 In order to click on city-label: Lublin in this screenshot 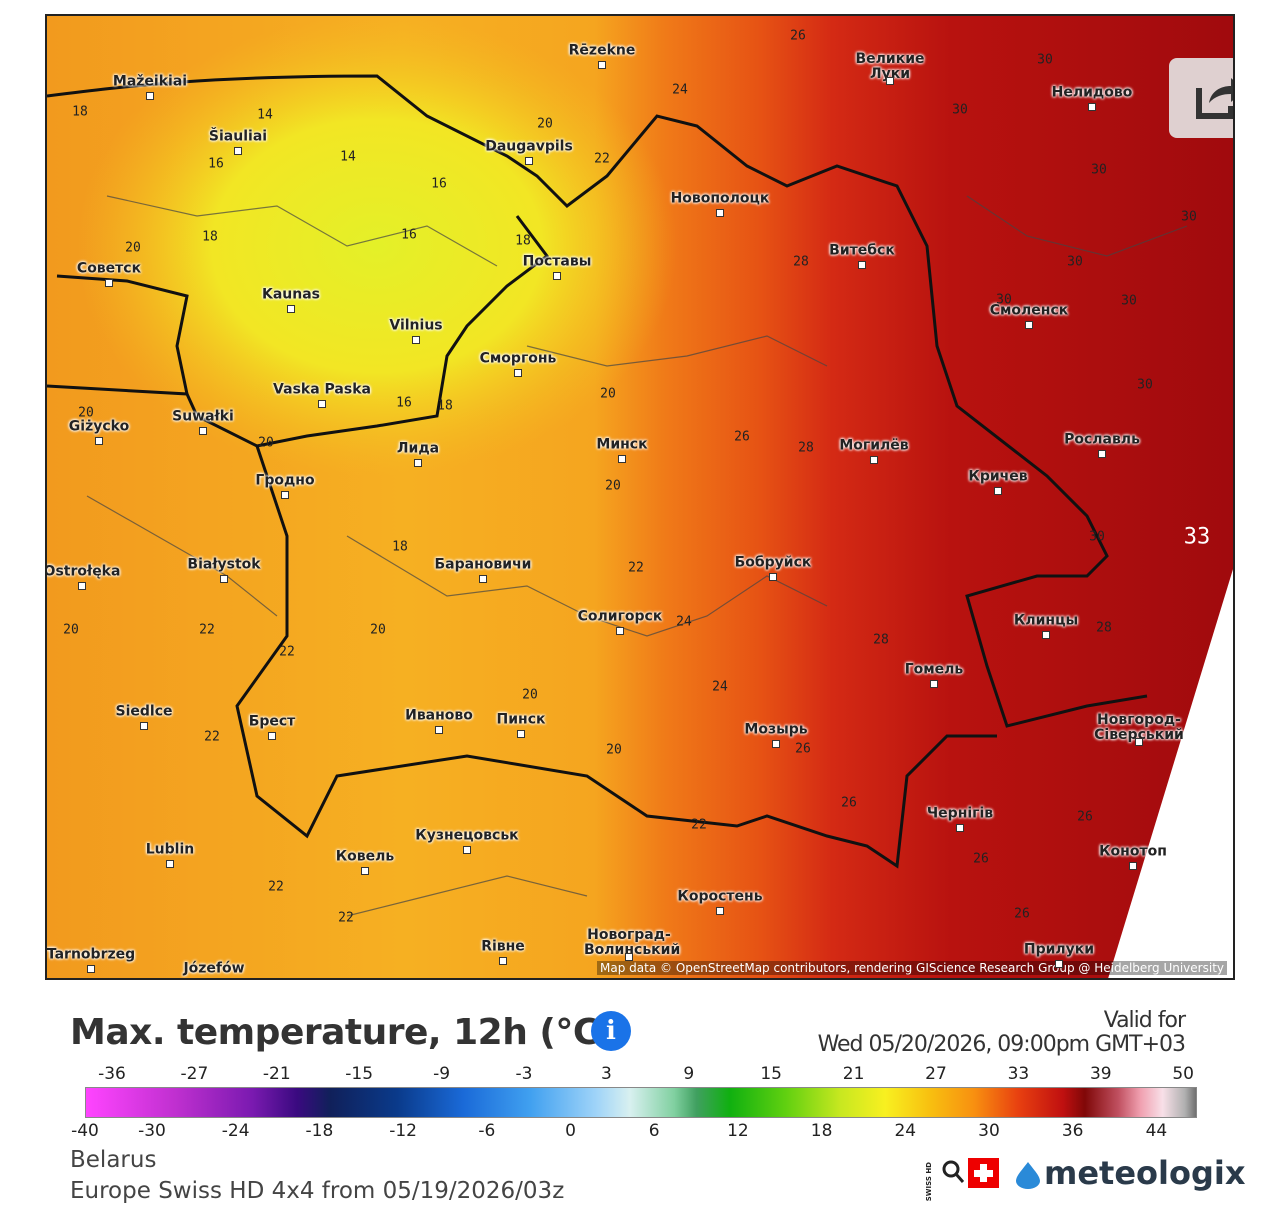, I will do `click(170, 849)`.